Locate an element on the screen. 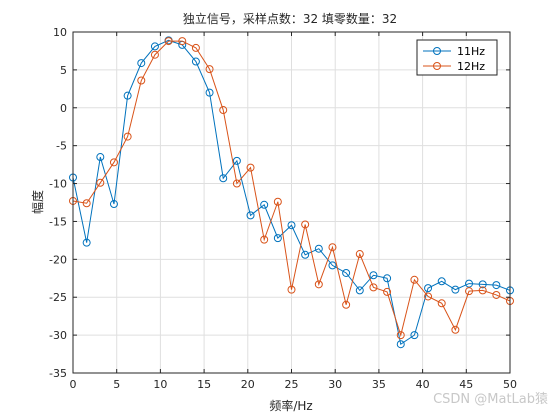 This screenshot has width=560, height=420. legend-label: 11Hz is located at coordinates (471, 51).